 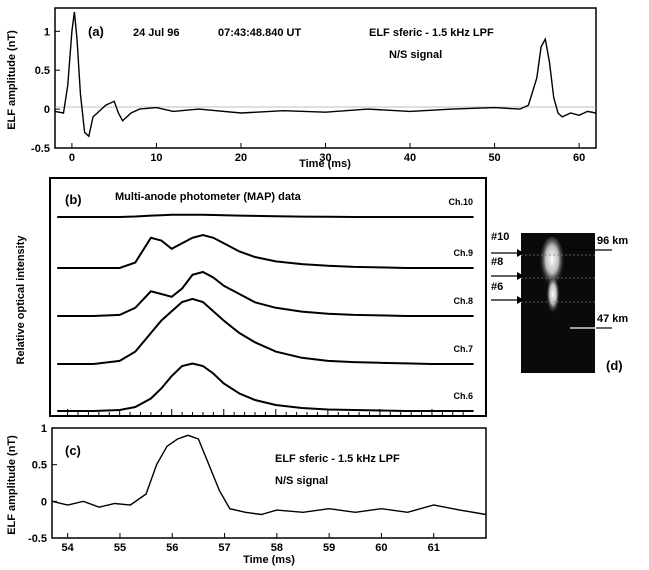 I want to click on altitude-96-label: 96 km, so click(x=612, y=241).